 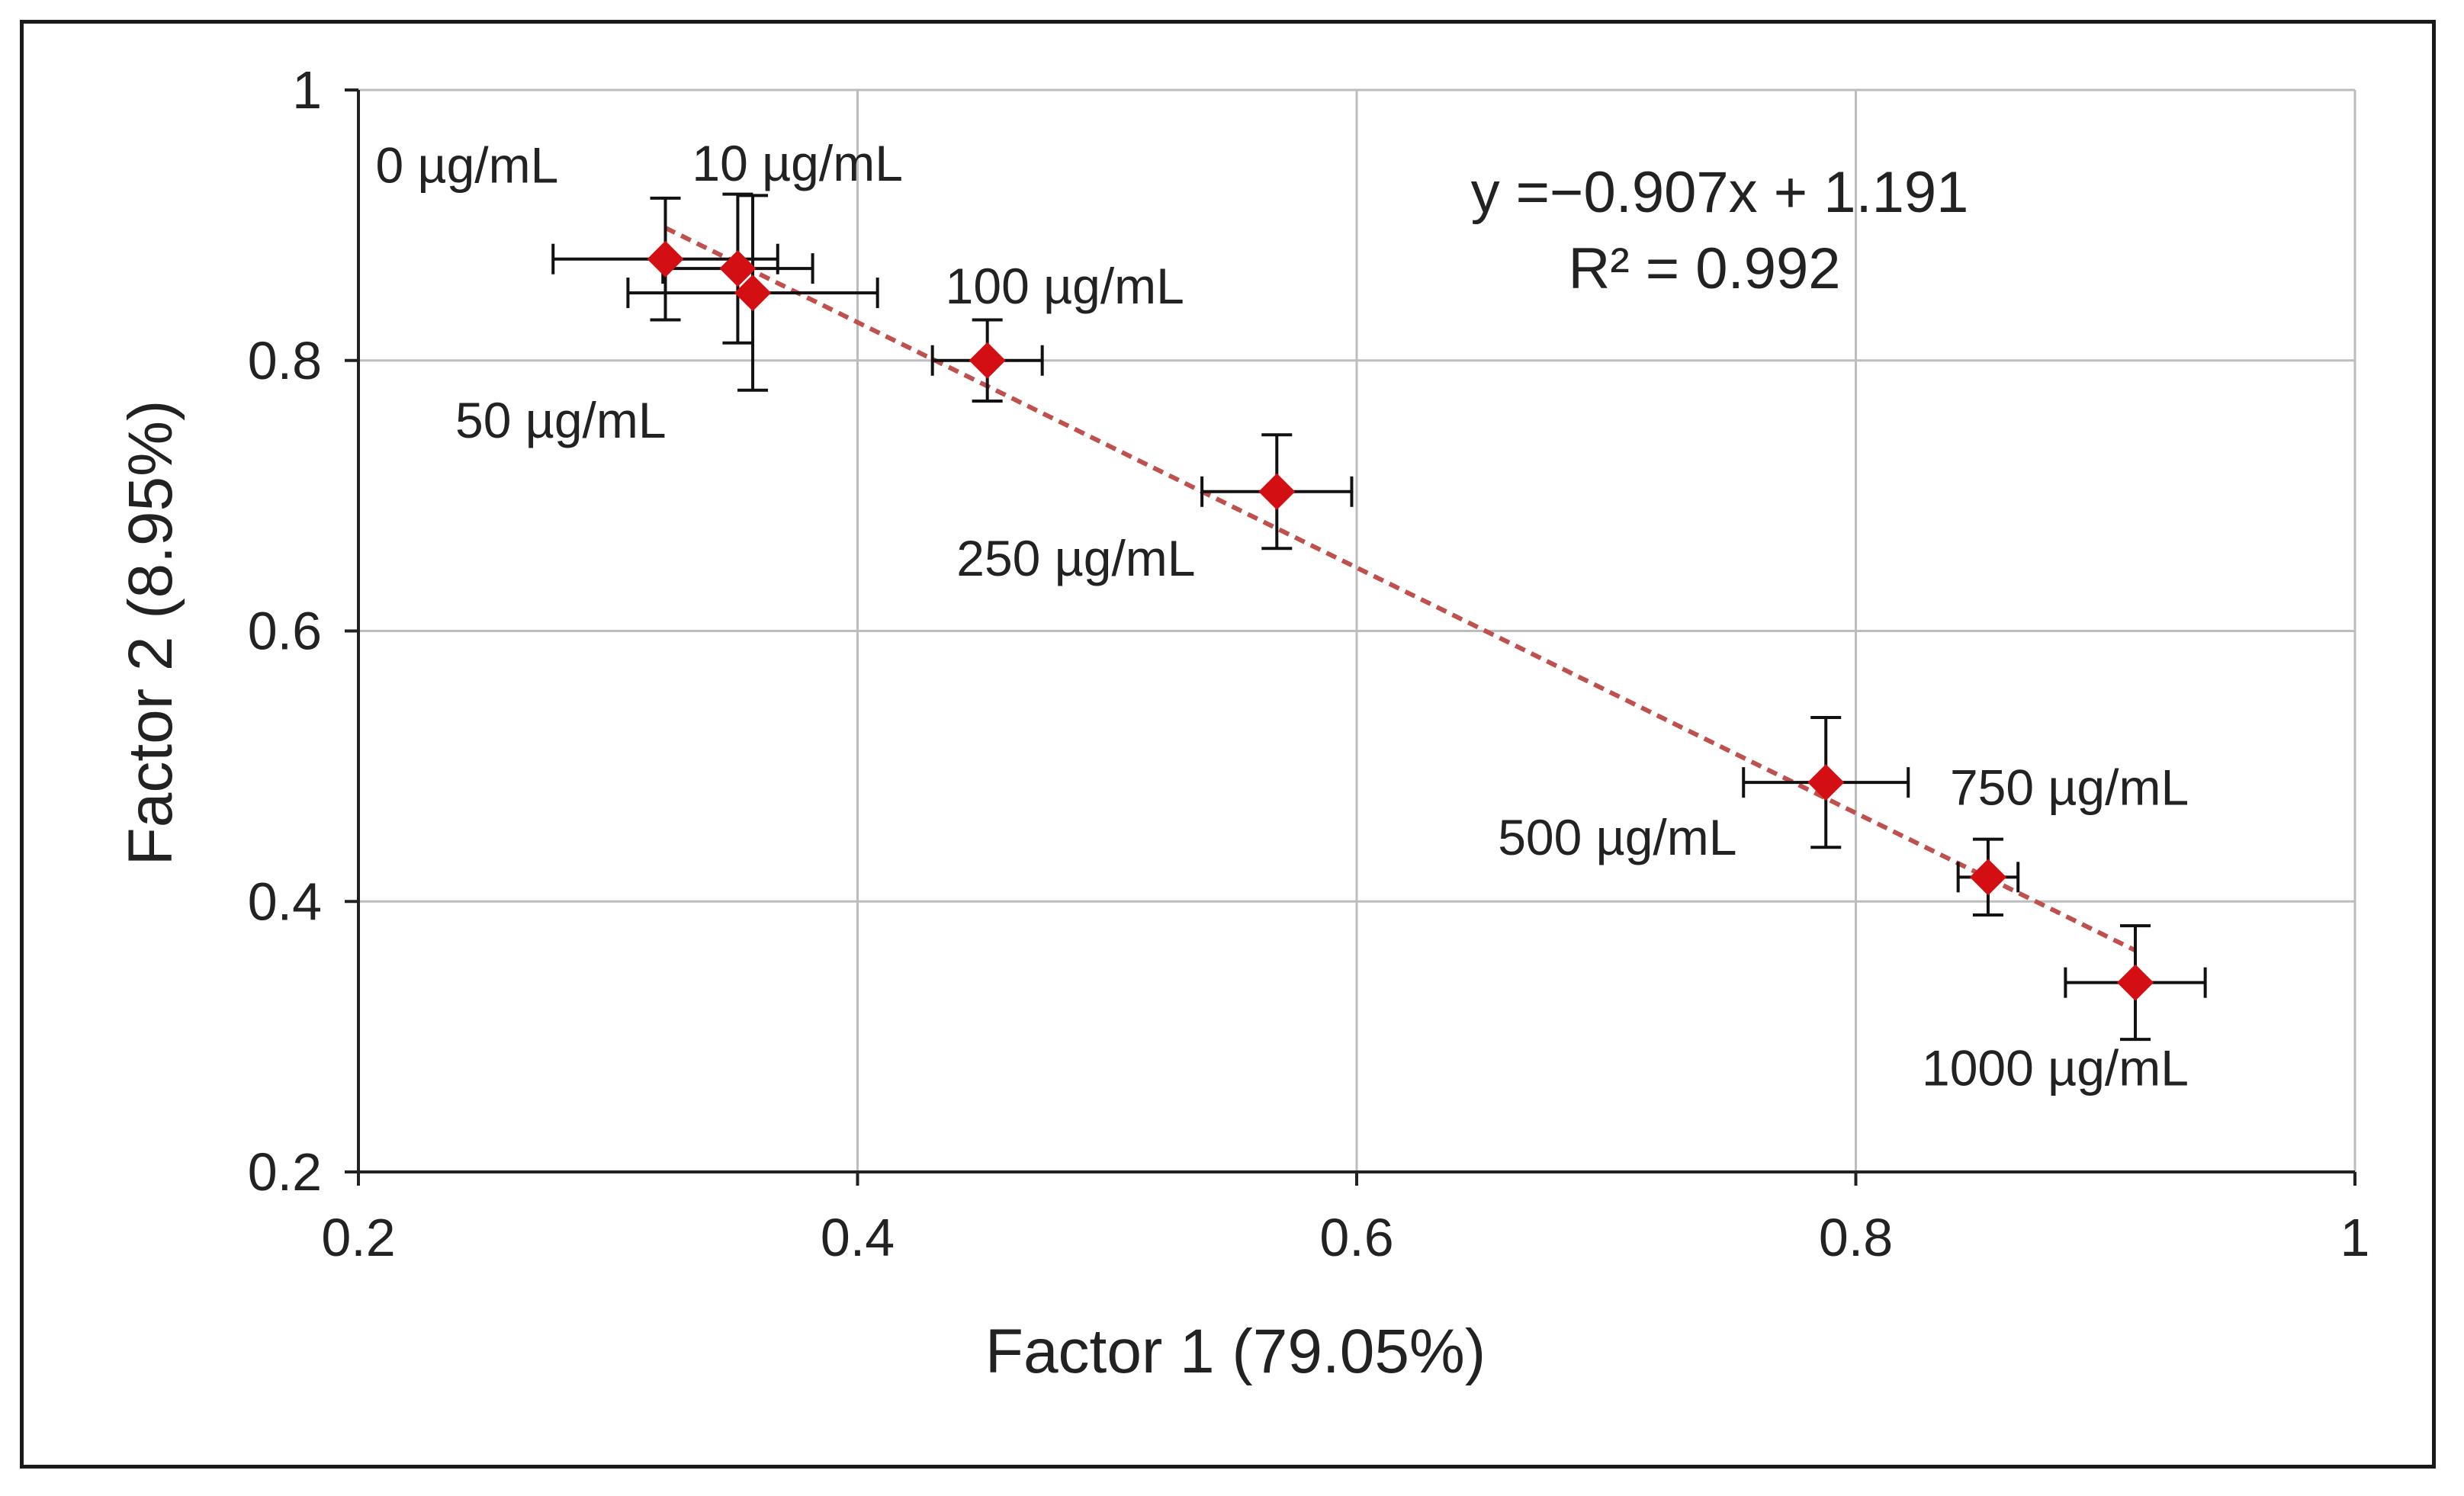 What do you see at coordinates (1617, 837) in the screenshot?
I see `point-label: 500 µg/mL` at bounding box center [1617, 837].